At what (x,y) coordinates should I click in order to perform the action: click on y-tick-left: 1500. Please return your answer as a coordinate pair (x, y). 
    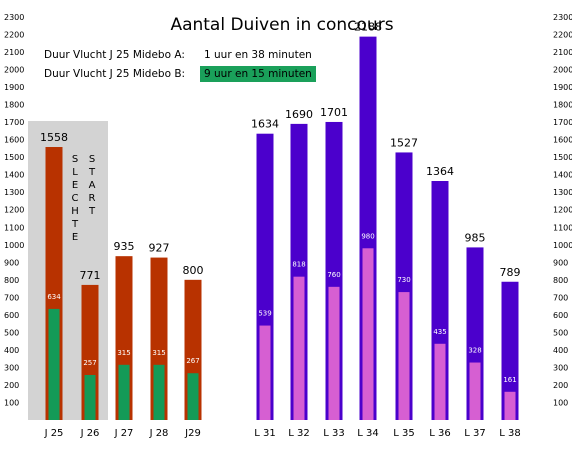
    Looking at the image, I should click on (14, 157).